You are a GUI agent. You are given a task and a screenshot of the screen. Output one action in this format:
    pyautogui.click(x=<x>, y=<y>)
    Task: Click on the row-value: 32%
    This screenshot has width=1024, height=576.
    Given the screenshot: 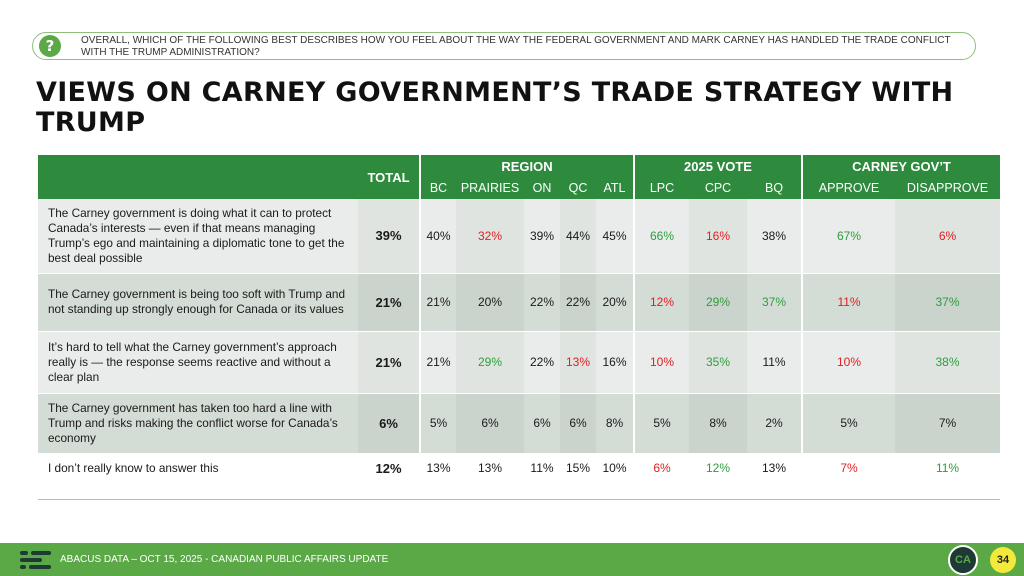 What is the action you would take?
    pyautogui.click(x=490, y=236)
    